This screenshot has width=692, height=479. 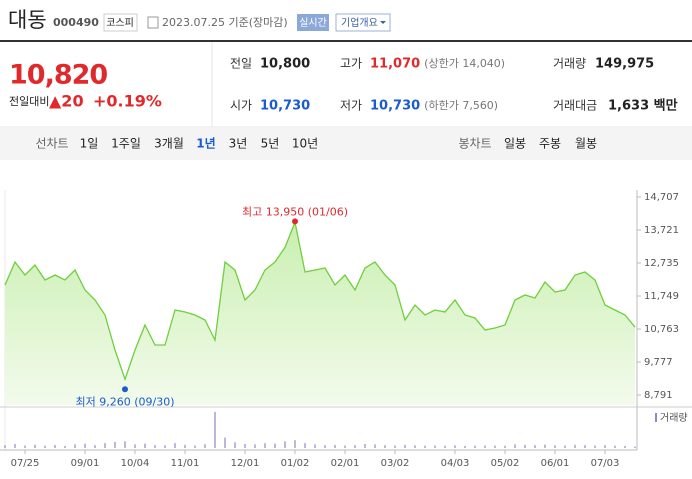 I want to click on change-rate: +0.19%, so click(x=127, y=101).